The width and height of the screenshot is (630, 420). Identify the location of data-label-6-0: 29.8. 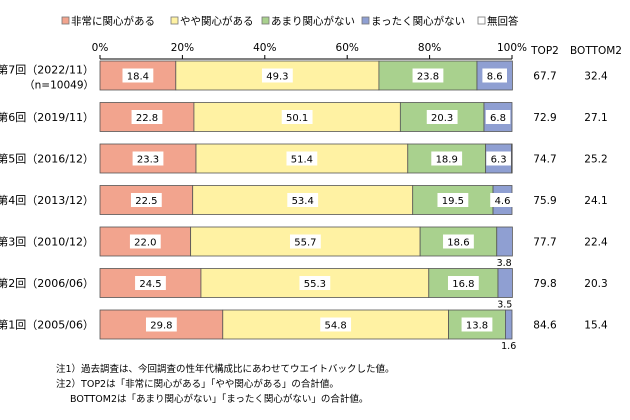
(161, 326).